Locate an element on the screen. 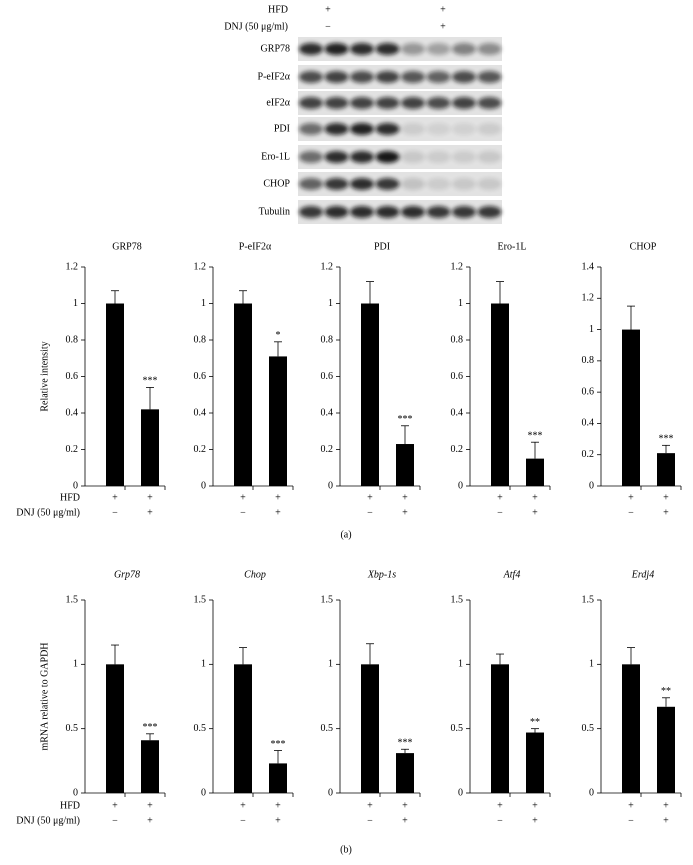 Image resolution: width=693 pixels, height=865 pixels. protein-label: P-eIF2α is located at coordinates (274, 76).